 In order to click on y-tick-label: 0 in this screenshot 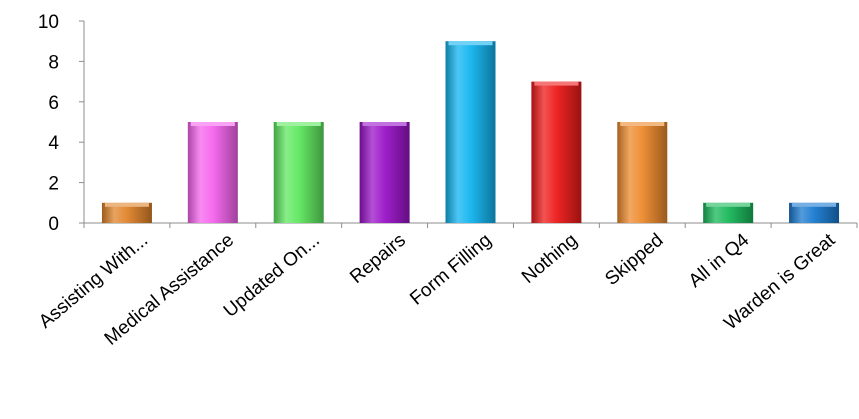, I will do `click(53, 224)`.